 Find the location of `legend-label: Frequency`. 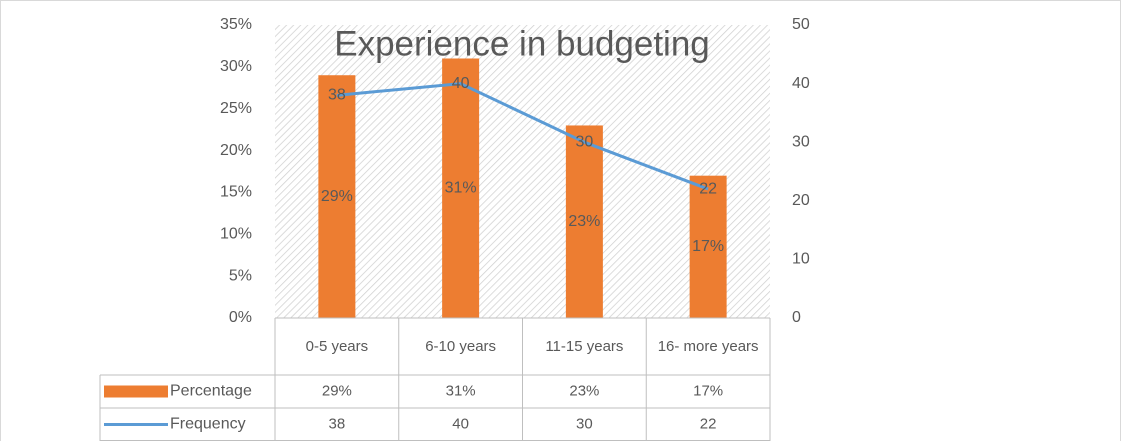

legend-label: Frequency is located at coordinates (208, 424).